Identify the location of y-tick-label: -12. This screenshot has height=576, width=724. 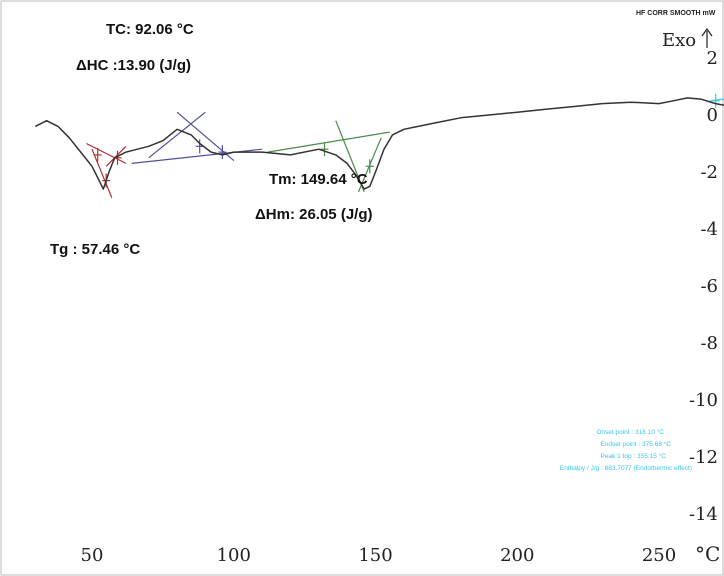
(703, 457).